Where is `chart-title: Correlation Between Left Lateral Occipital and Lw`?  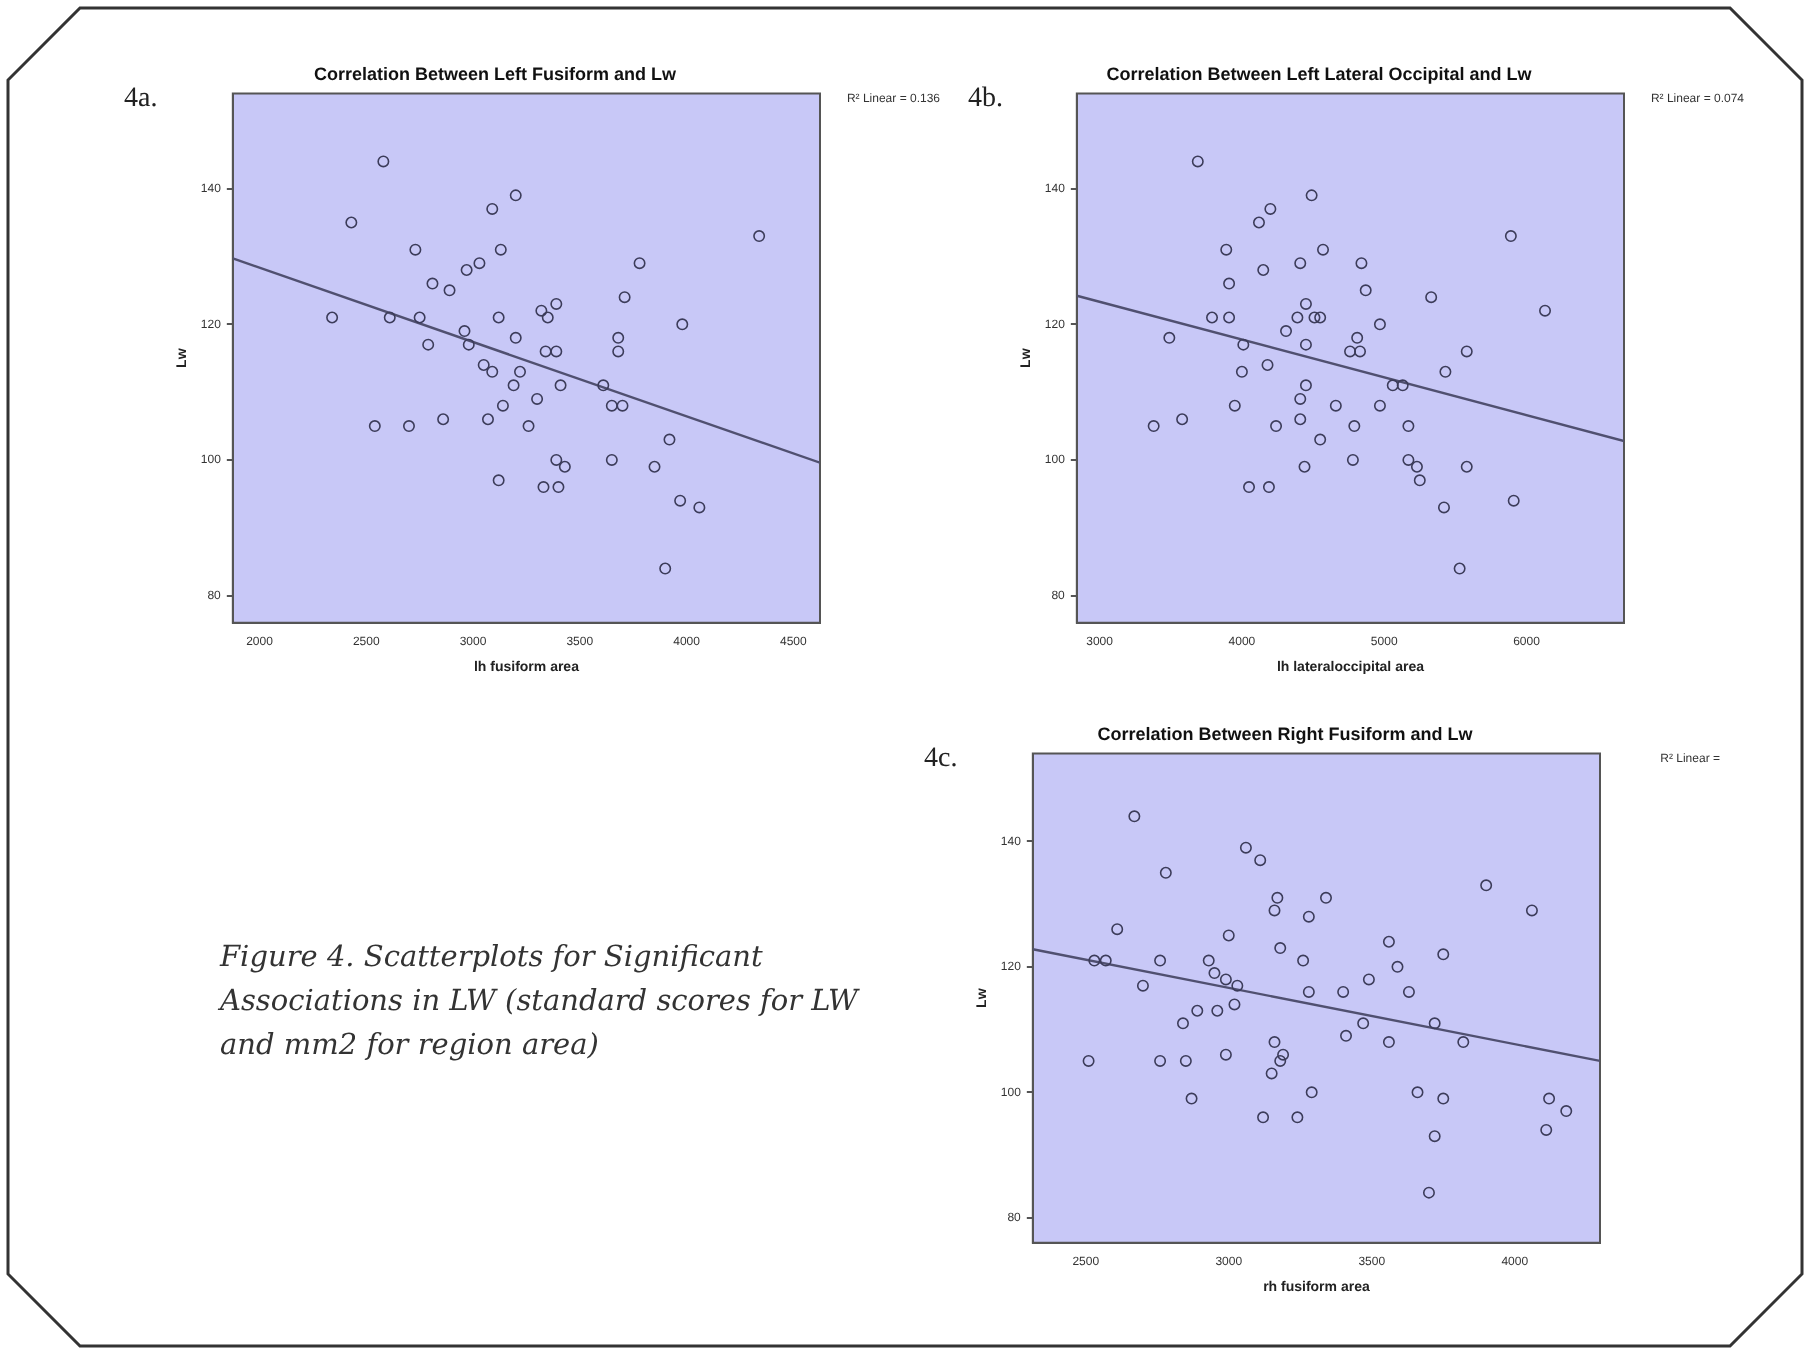 chart-title: Correlation Between Left Lateral Occipital and Lw is located at coordinates (1320, 73).